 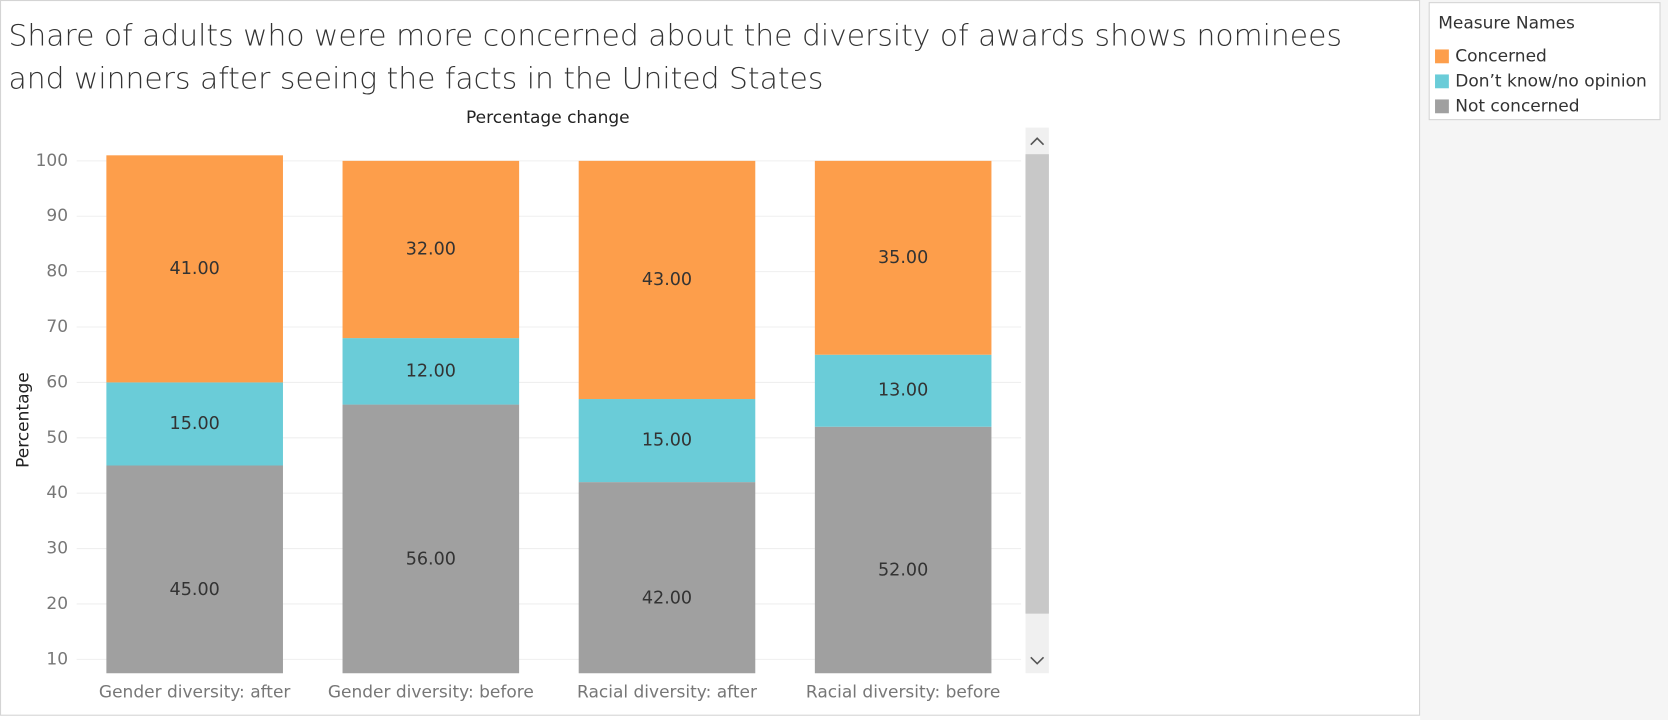 I want to click on data-label: 12.00, so click(x=431, y=371).